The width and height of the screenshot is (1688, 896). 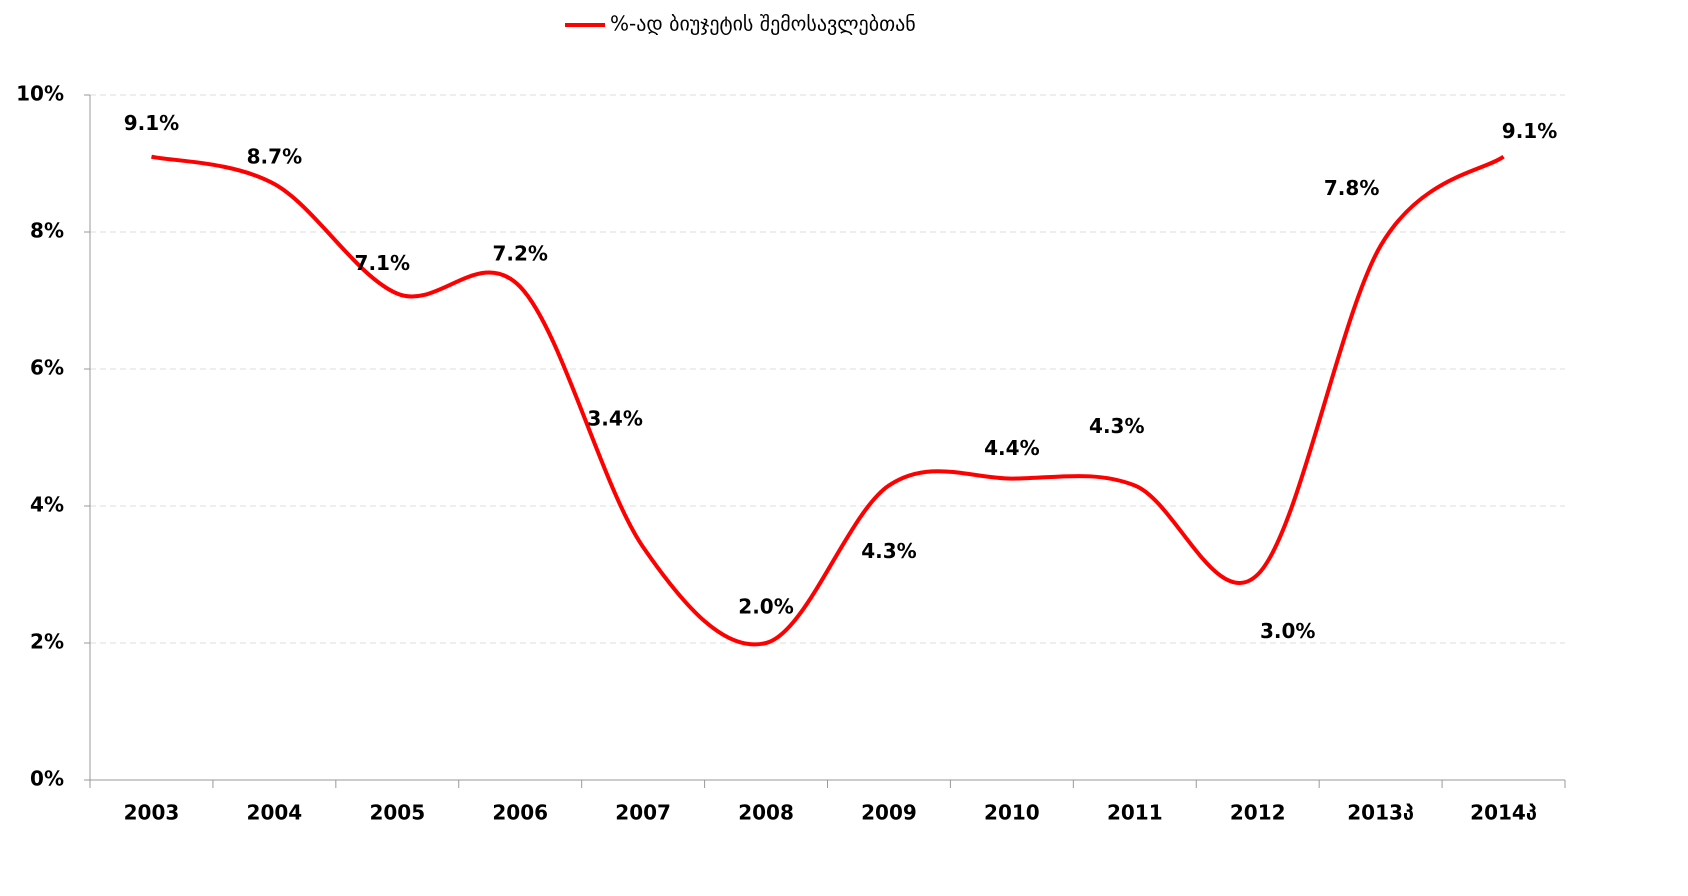 What do you see at coordinates (643, 813) in the screenshot?
I see `x-tick-label: 2007` at bounding box center [643, 813].